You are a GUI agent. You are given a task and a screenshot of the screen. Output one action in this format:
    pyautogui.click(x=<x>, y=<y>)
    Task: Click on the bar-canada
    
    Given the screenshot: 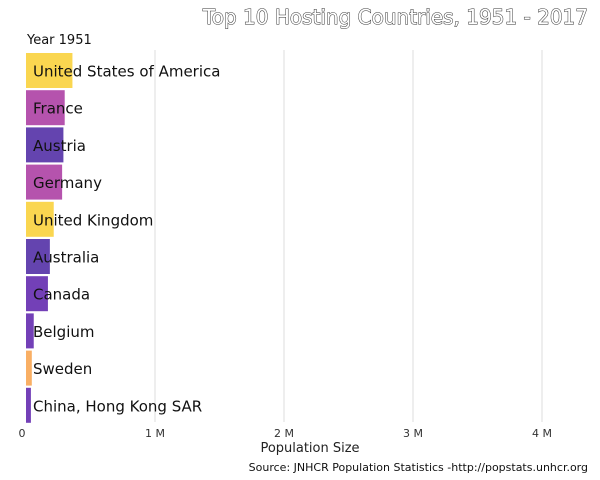 What is the action you would take?
    pyautogui.click(x=37, y=294)
    